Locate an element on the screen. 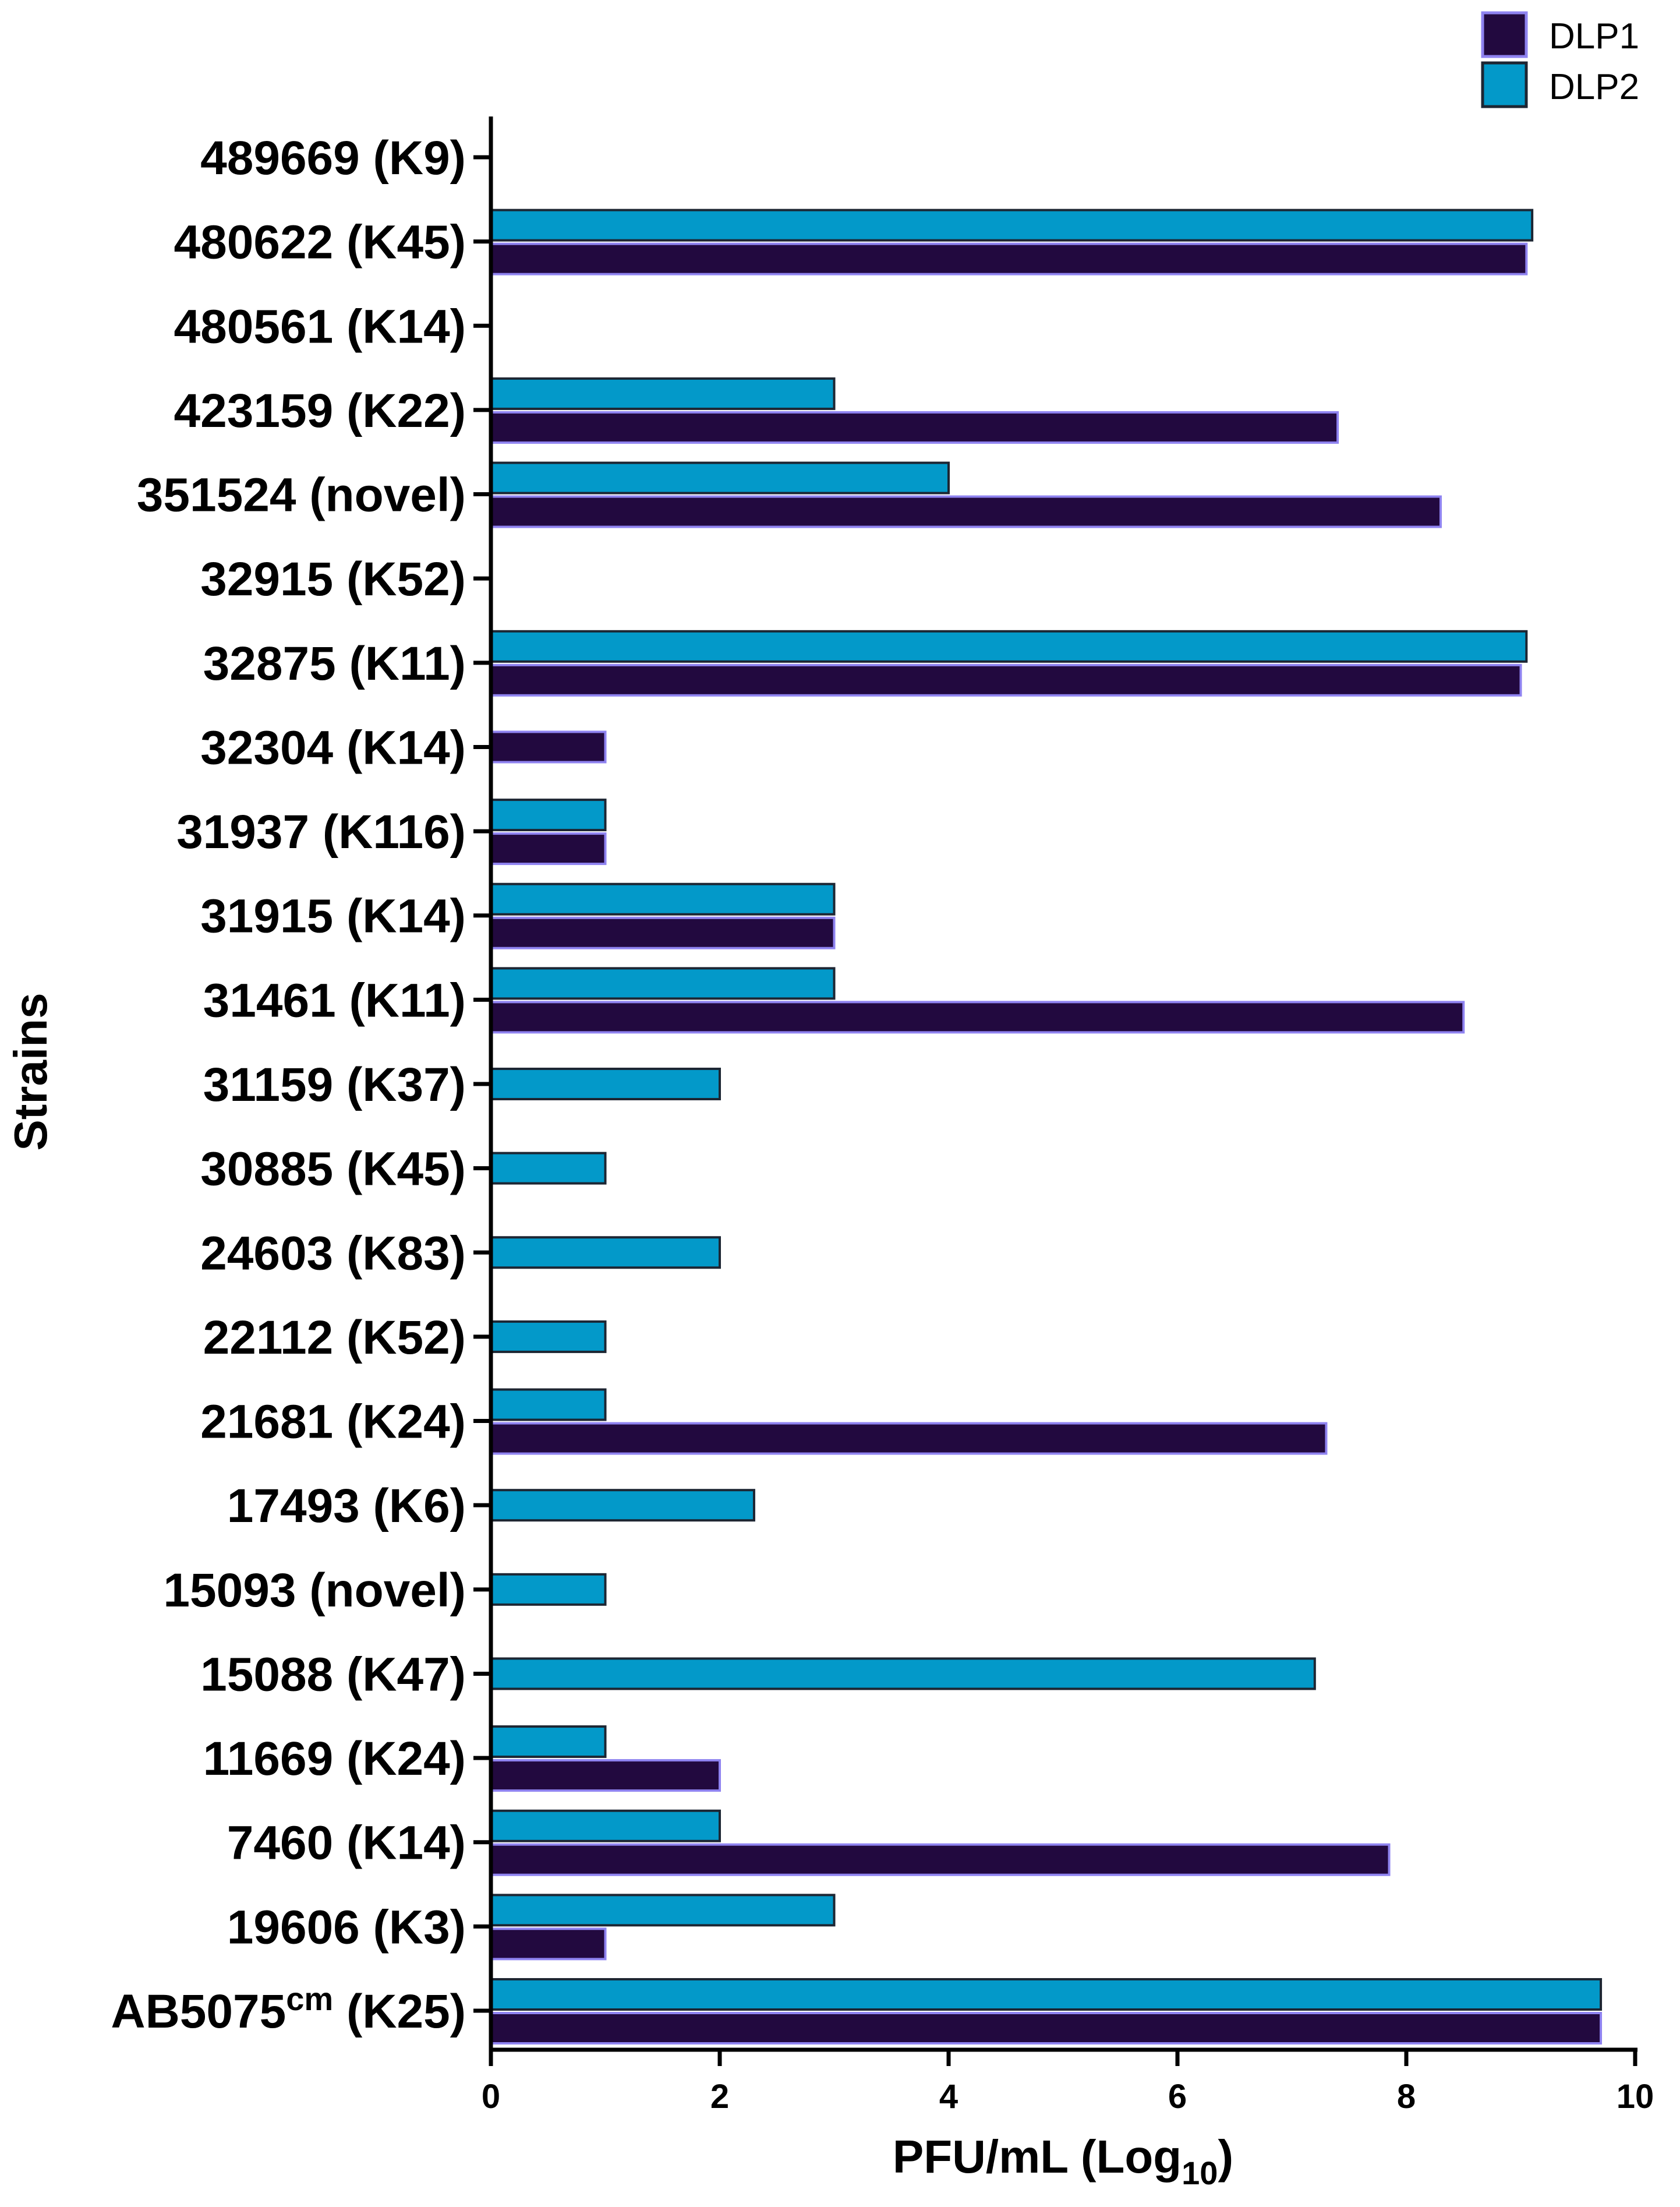 The width and height of the screenshot is (1680, 2207). legend-swatch-dlp1 is located at coordinates (1504, 35).